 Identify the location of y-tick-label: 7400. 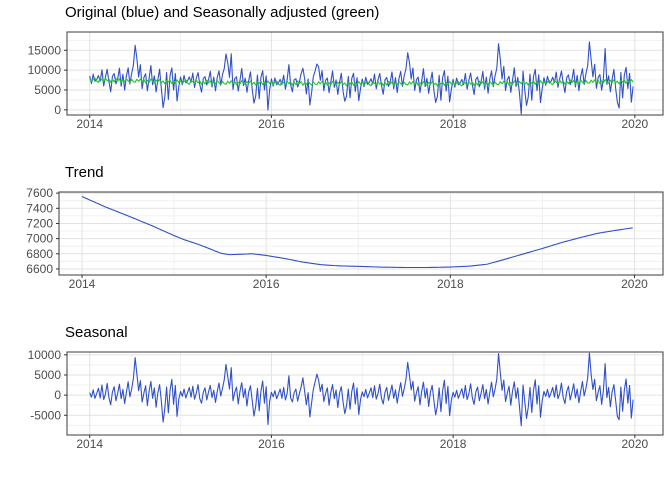
(39, 208).